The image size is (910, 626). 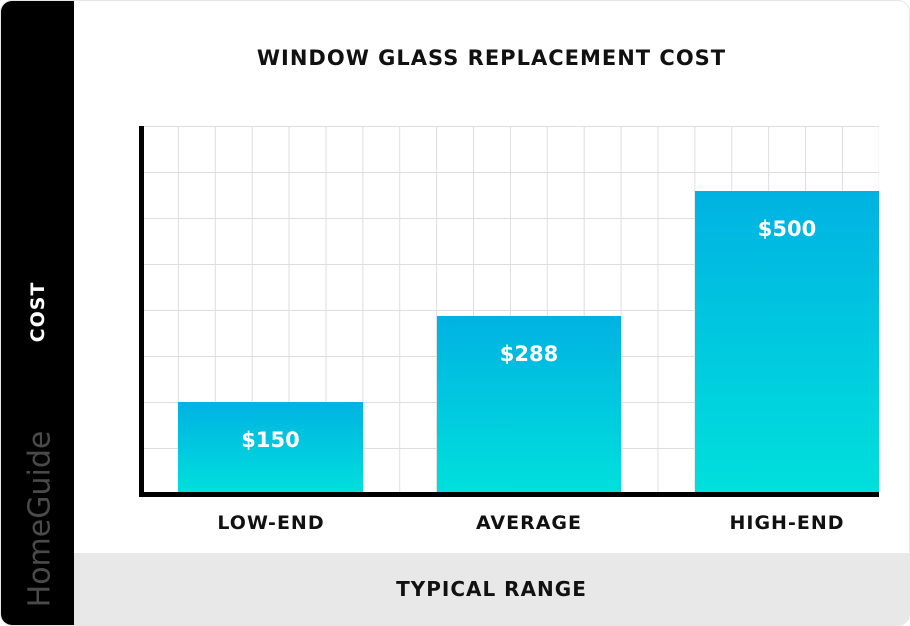 What do you see at coordinates (787, 342) in the screenshot?
I see `bar-high-end: $500` at bounding box center [787, 342].